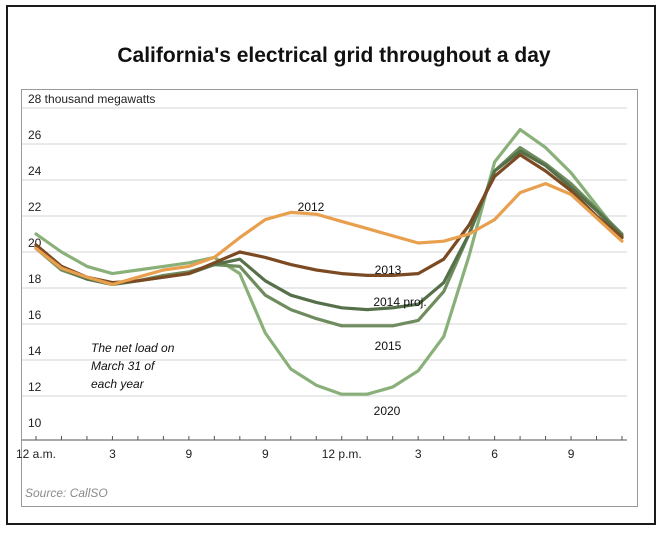 This screenshot has width=668, height=550. I want to click on annotation: The net load on March 31 of each year, so click(133, 366).